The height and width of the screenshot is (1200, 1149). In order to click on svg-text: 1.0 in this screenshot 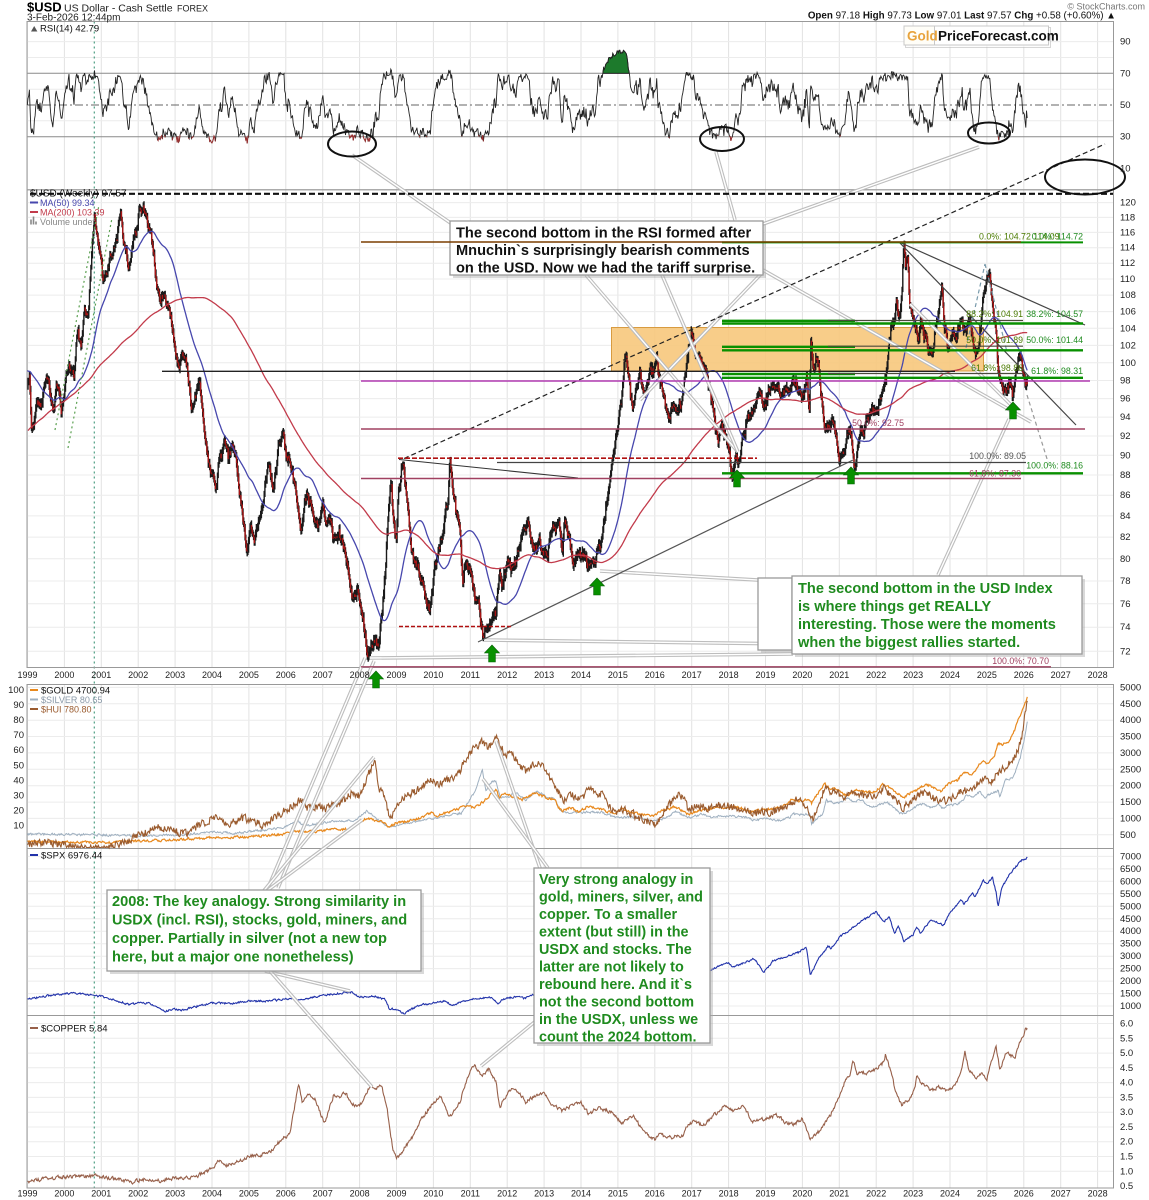, I will do `click(1126, 1171)`.